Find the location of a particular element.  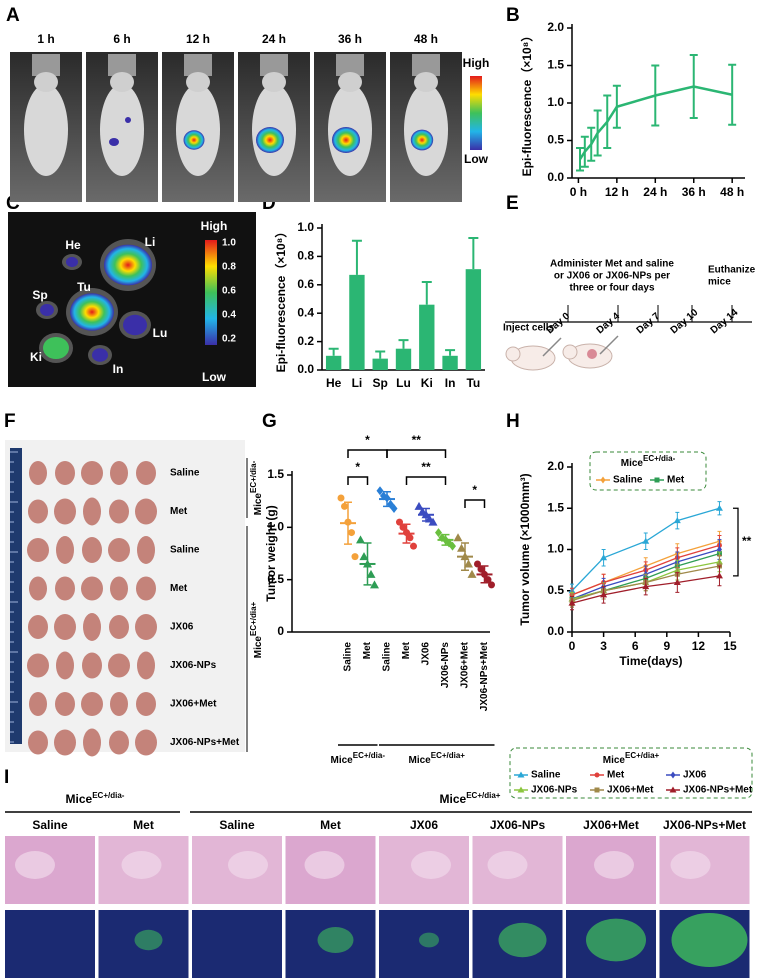

significance-bracket is located at coordinates (367, 453).